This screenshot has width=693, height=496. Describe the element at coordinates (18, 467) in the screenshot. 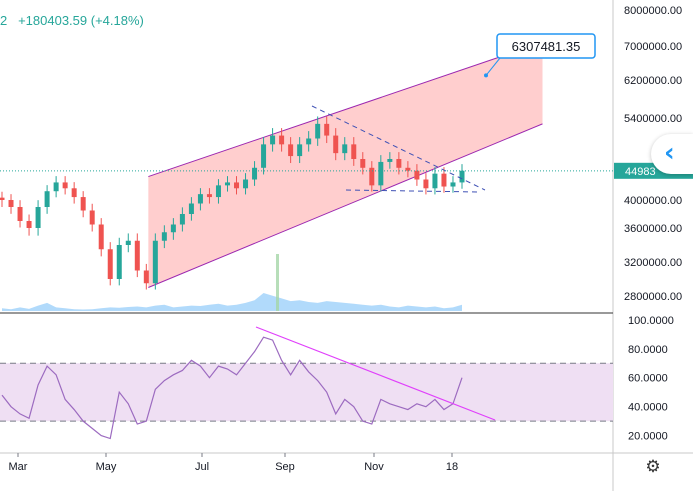

I see `time-tick-label: Mar` at that location.